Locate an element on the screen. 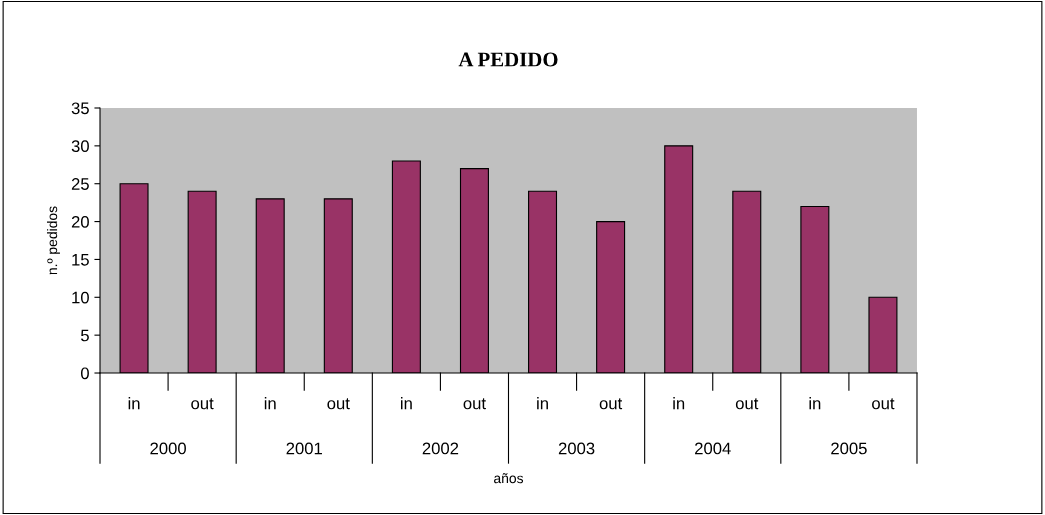  text: 2003 is located at coordinates (576, 448).